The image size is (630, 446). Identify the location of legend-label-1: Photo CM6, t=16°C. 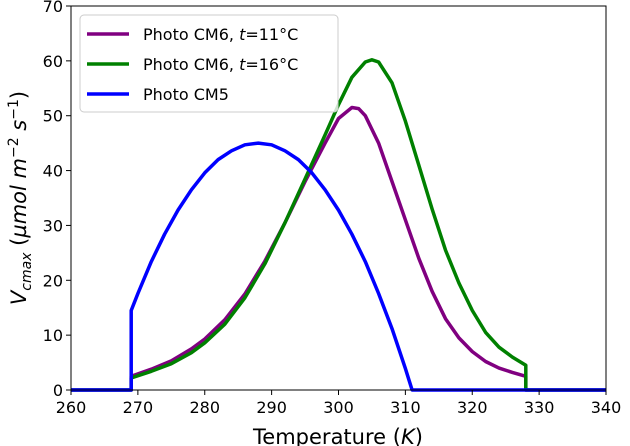
(220, 64).